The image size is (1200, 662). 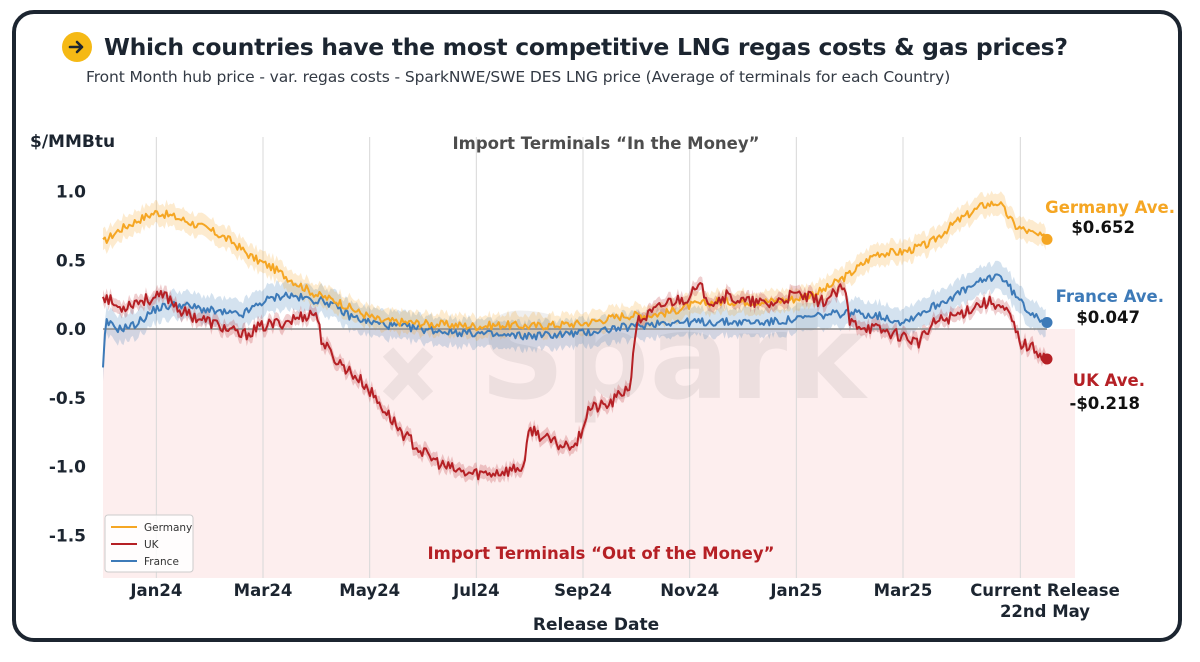 I want to click on end-value-france: $0.047, so click(x=1108, y=317).